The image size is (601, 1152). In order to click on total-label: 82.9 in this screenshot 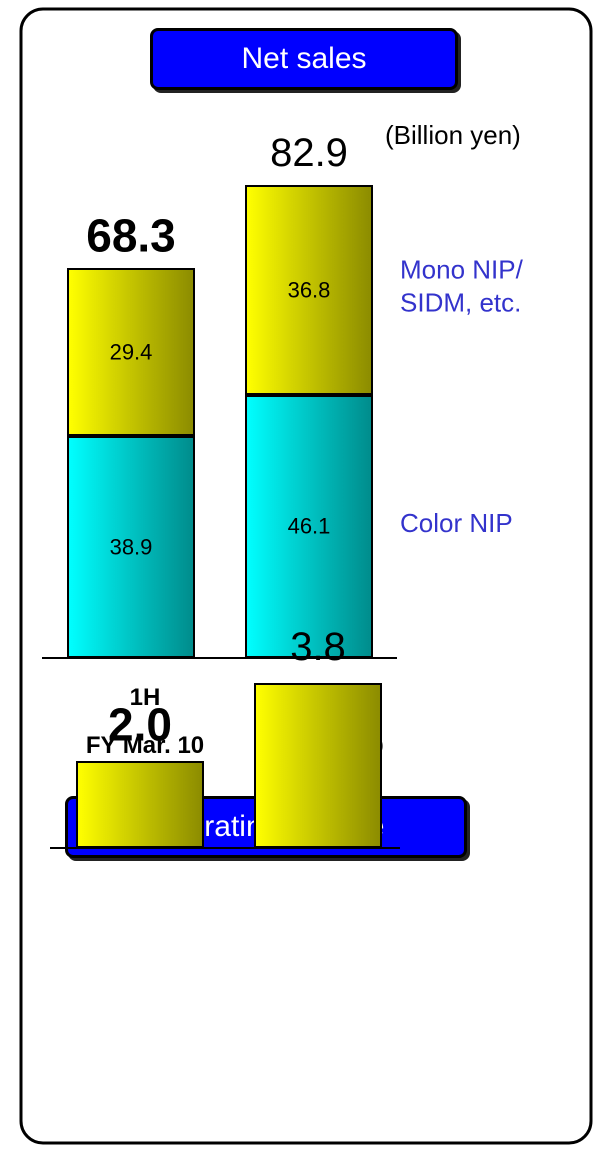, I will do `click(309, 152)`.